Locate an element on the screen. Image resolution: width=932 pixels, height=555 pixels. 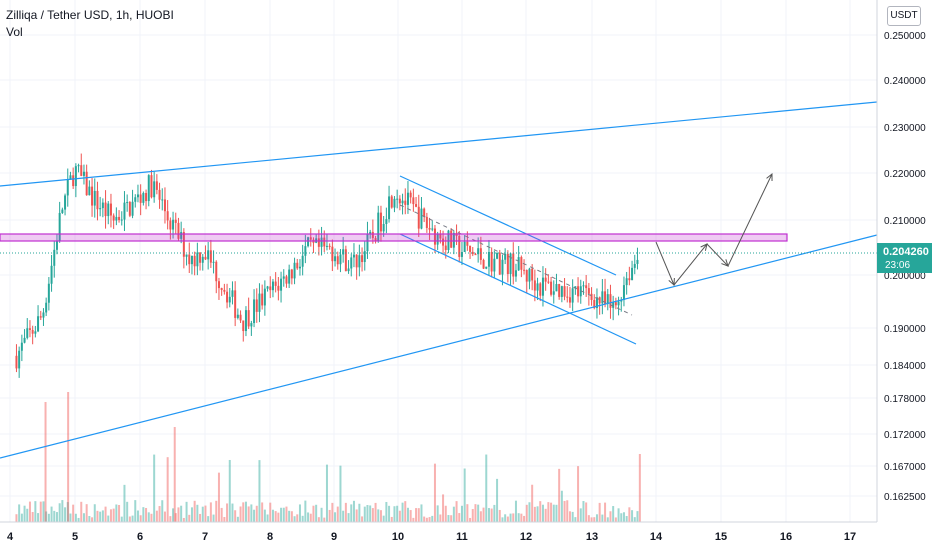
resistance-zone is located at coordinates (394, 237).